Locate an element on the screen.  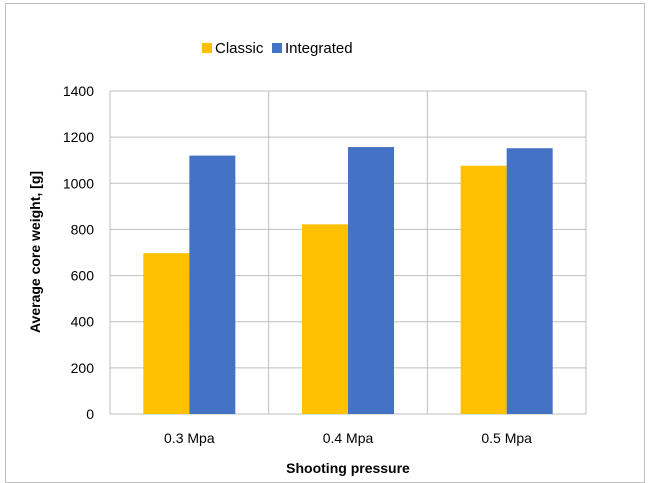
x-tick-label-2: 0.5 Mpa is located at coordinates (506, 438).